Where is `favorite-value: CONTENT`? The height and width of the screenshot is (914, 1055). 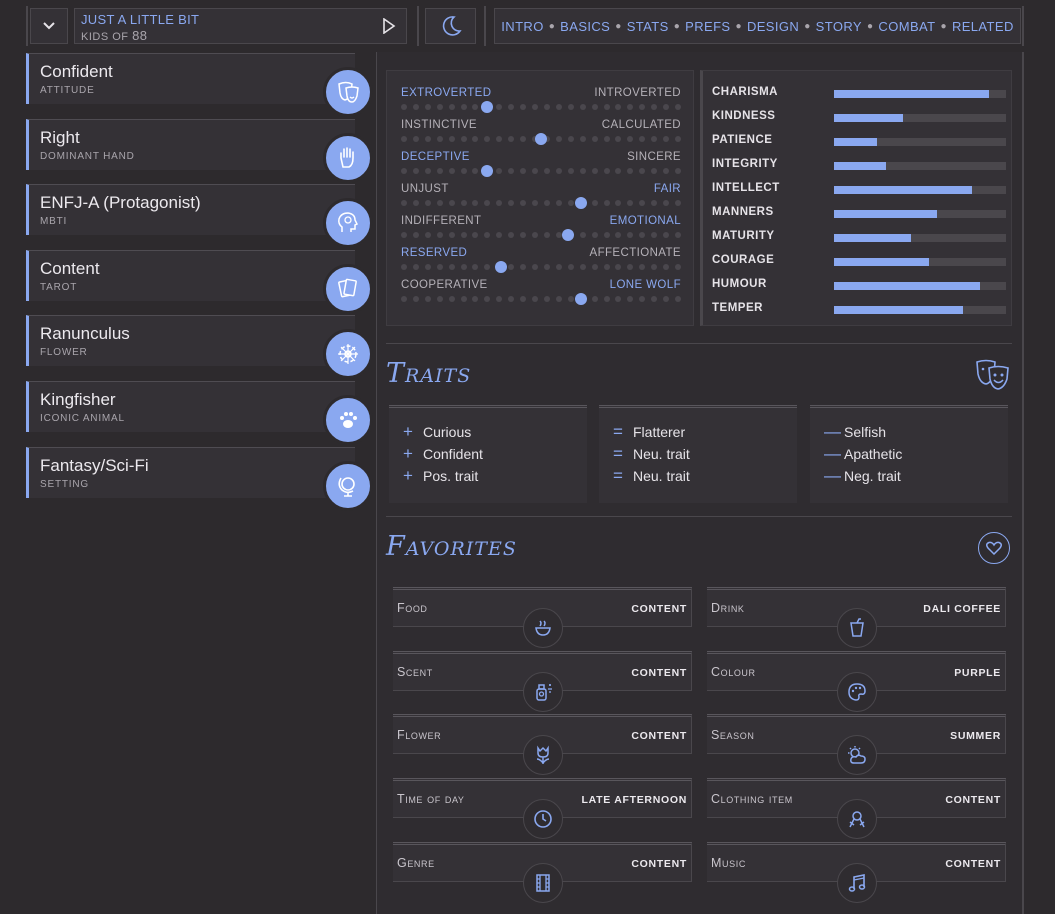 favorite-value: CONTENT is located at coordinates (659, 609).